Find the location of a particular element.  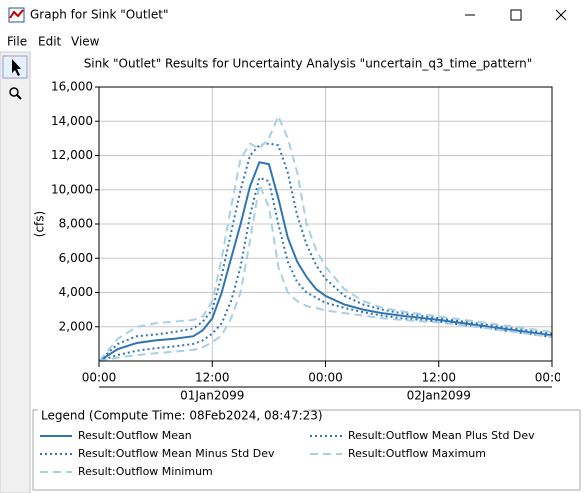

y-tick-label: 6,000 is located at coordinates (76, 258).